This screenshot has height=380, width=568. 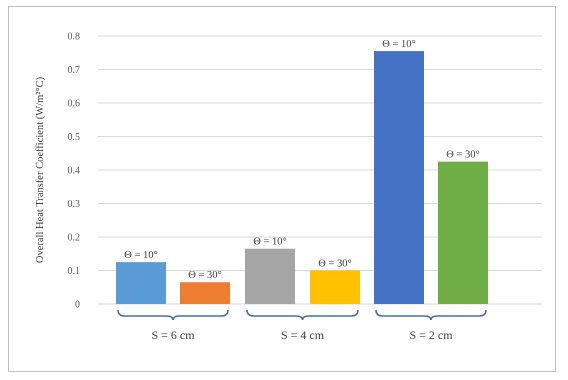 What do you see at coordinates (74, 70) in the screenshot?
I see `y-tick-label: 0.7` at bounding box center [74, 70].